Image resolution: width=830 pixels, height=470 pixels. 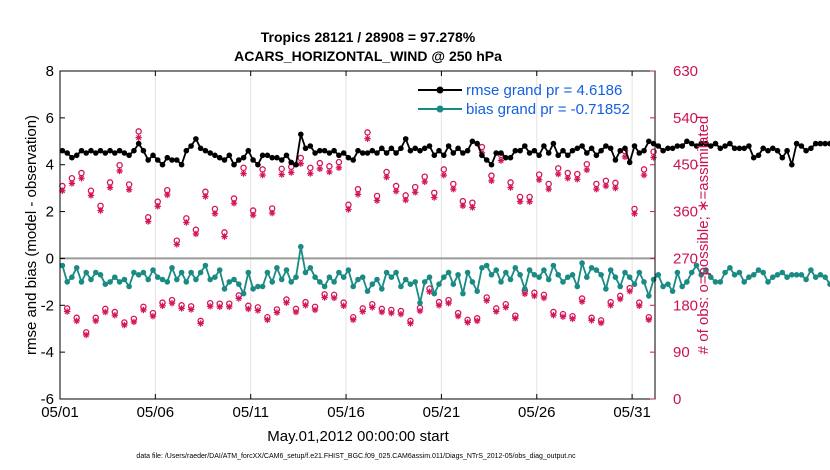 What do you see at coordinates (50, 71) in the screenshot?
I see `y-tick-label-left: 8` at bounding box center [50, 71].